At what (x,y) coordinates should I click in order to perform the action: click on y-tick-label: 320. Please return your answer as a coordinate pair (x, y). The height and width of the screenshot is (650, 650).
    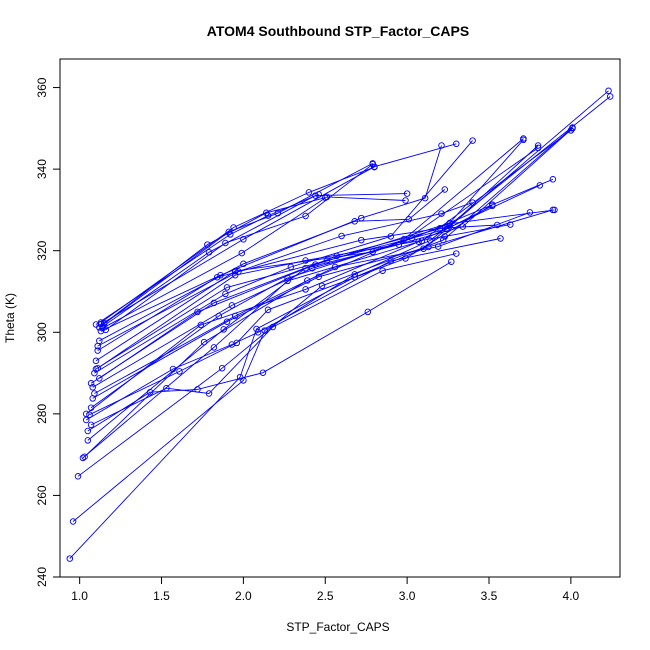
    Looking at the image, I should click on (42, 250).